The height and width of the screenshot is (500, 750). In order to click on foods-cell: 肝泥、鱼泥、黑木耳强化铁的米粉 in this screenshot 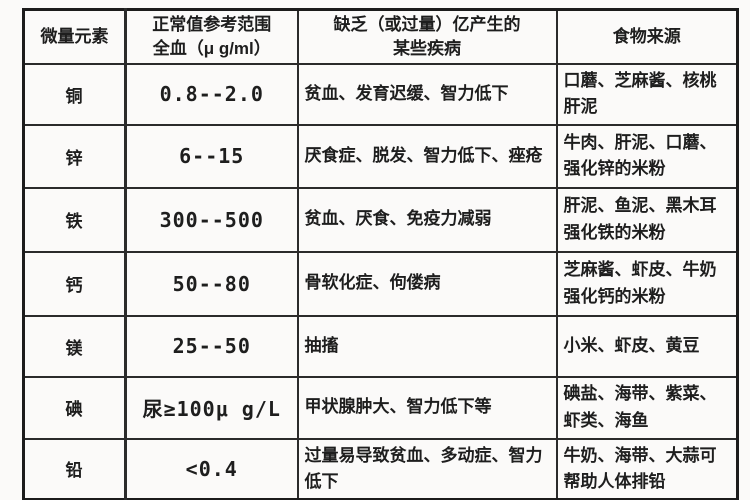, I will do `click(647, 219)`.